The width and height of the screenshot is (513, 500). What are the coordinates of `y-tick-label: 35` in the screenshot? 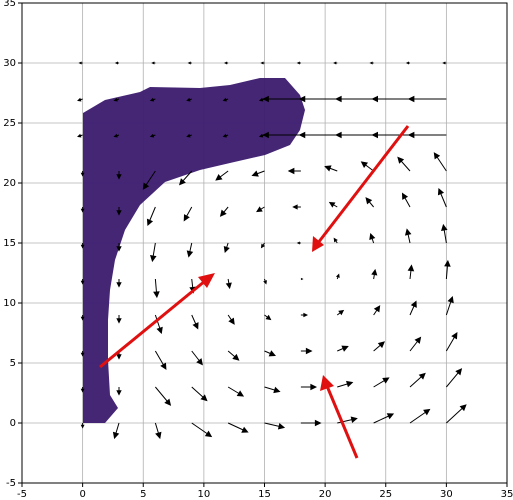 It's located at (9, 4).